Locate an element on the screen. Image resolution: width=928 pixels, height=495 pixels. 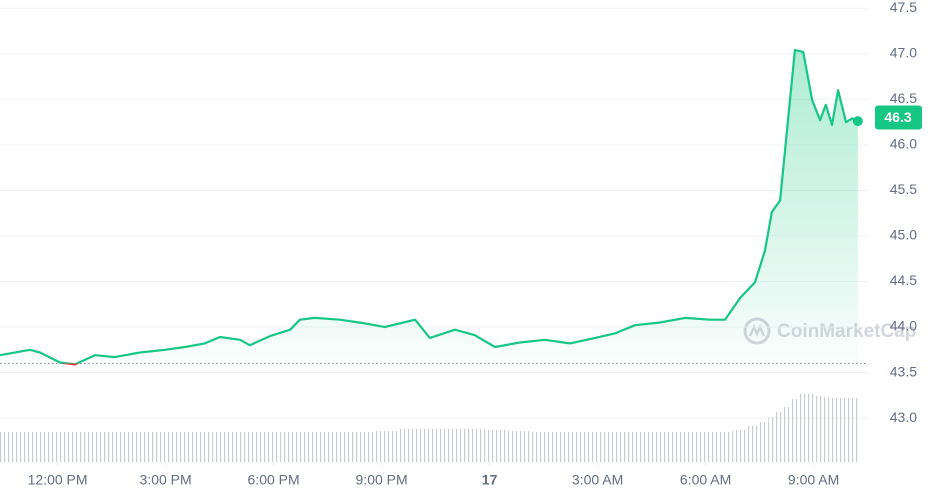
y-tick-label: 45.5 is located at coordinates (903, 189).